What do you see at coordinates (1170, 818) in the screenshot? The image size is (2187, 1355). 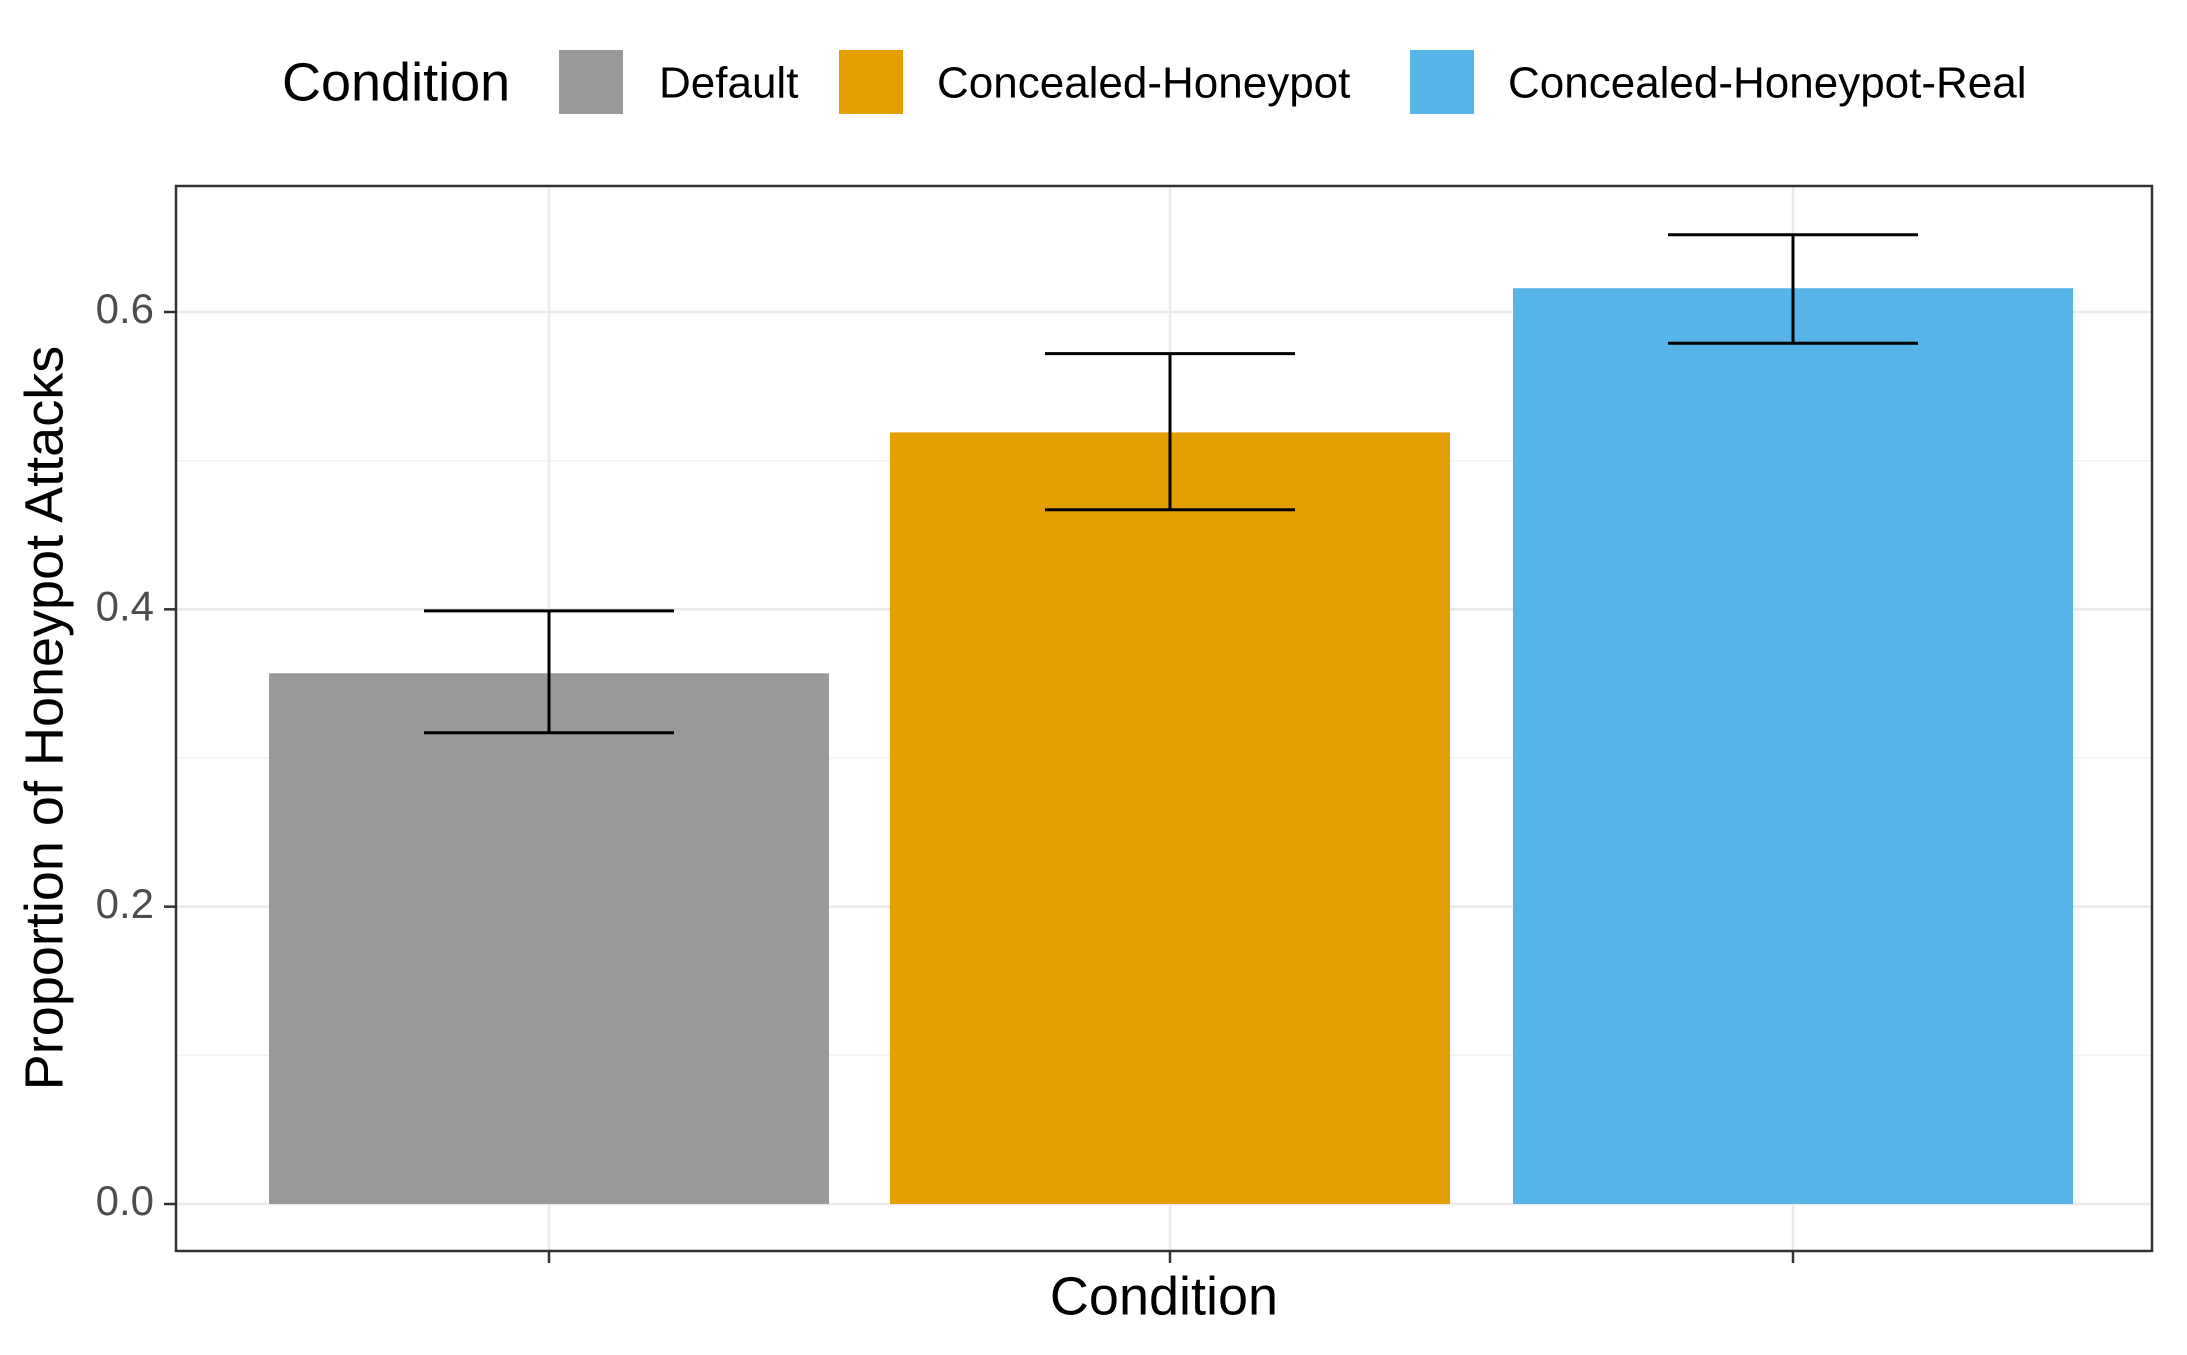 I see `bar-concealed-honeypot` at bounding box center [1170, 818].